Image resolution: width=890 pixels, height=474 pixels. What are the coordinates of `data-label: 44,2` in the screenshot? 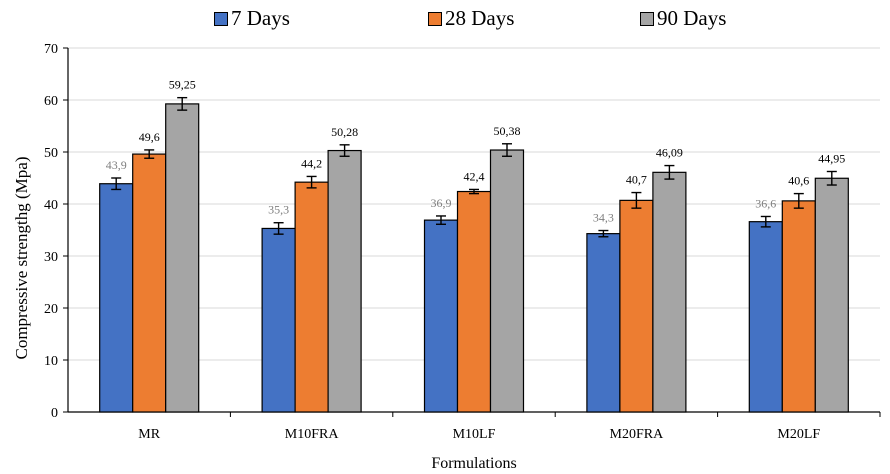 It's located at (311, 163).